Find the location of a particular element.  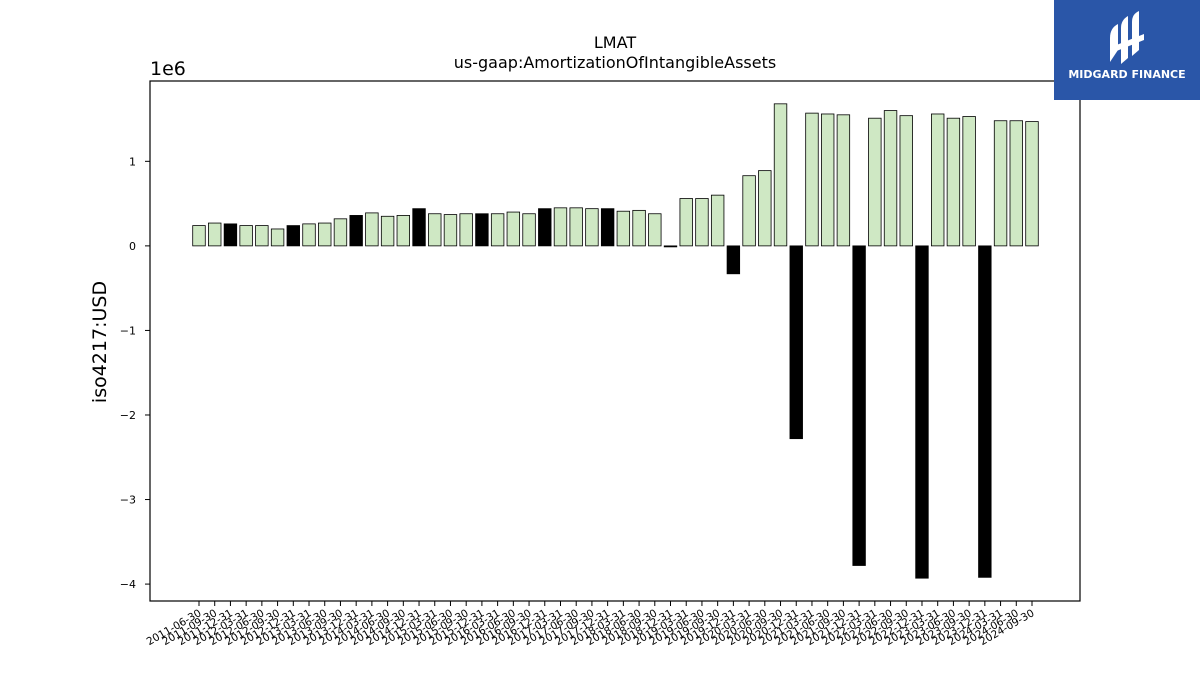

y-tick-label: −4 is located at coordinates (128, 584).